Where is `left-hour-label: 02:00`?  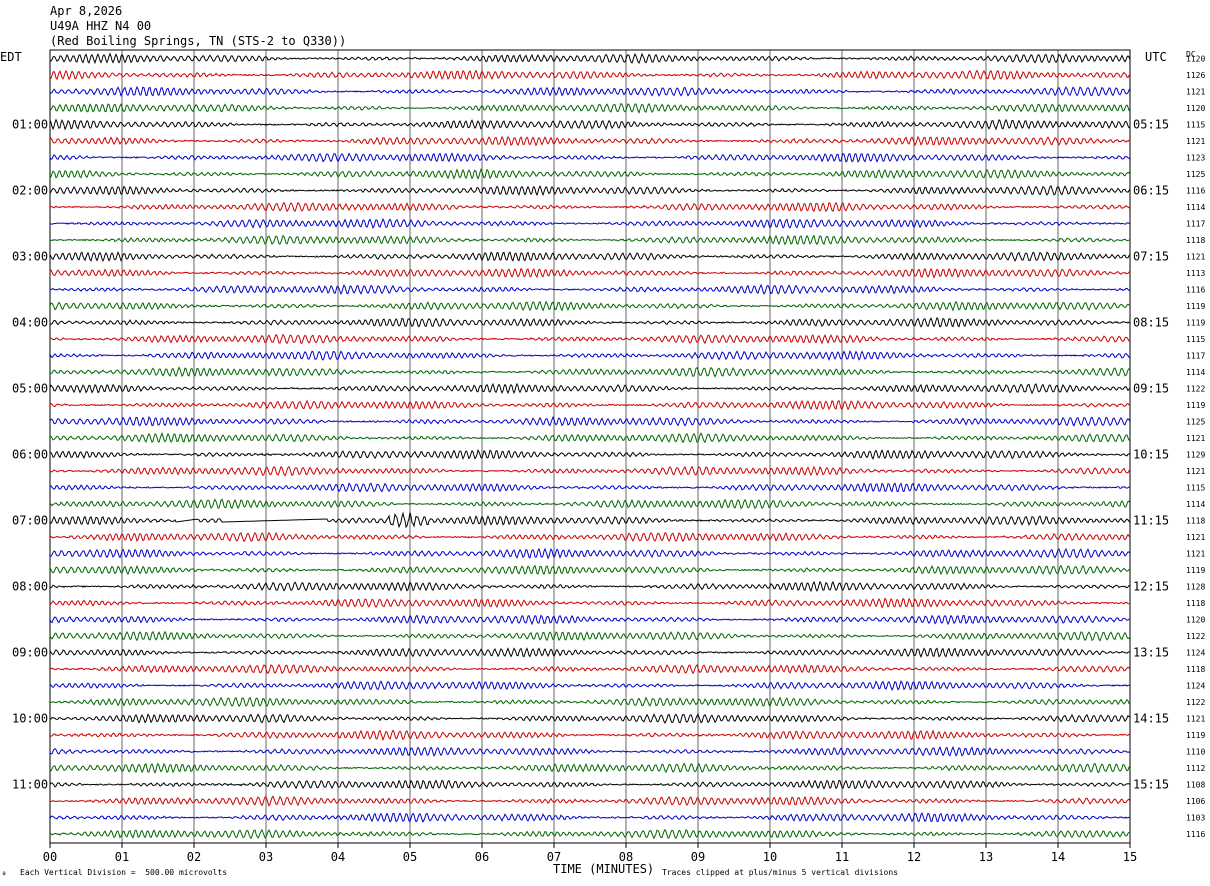
left-hour-label: 02:00 is located at coordinates (30, 191).